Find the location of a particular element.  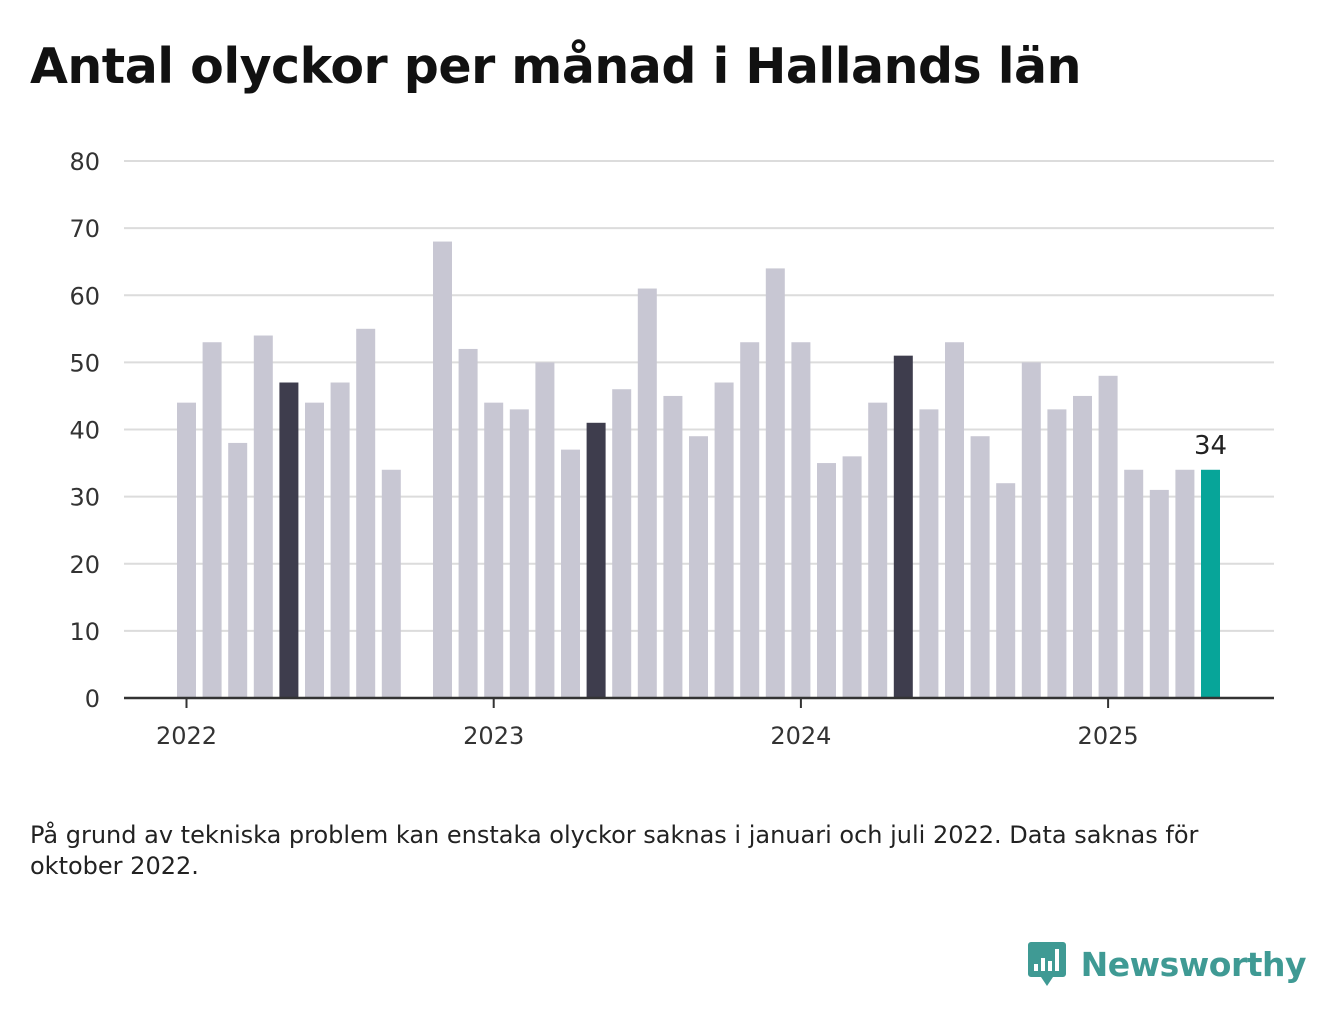

chart-title: Antal olyckor per månad i Hallands län is located at coordinates (556, 66).